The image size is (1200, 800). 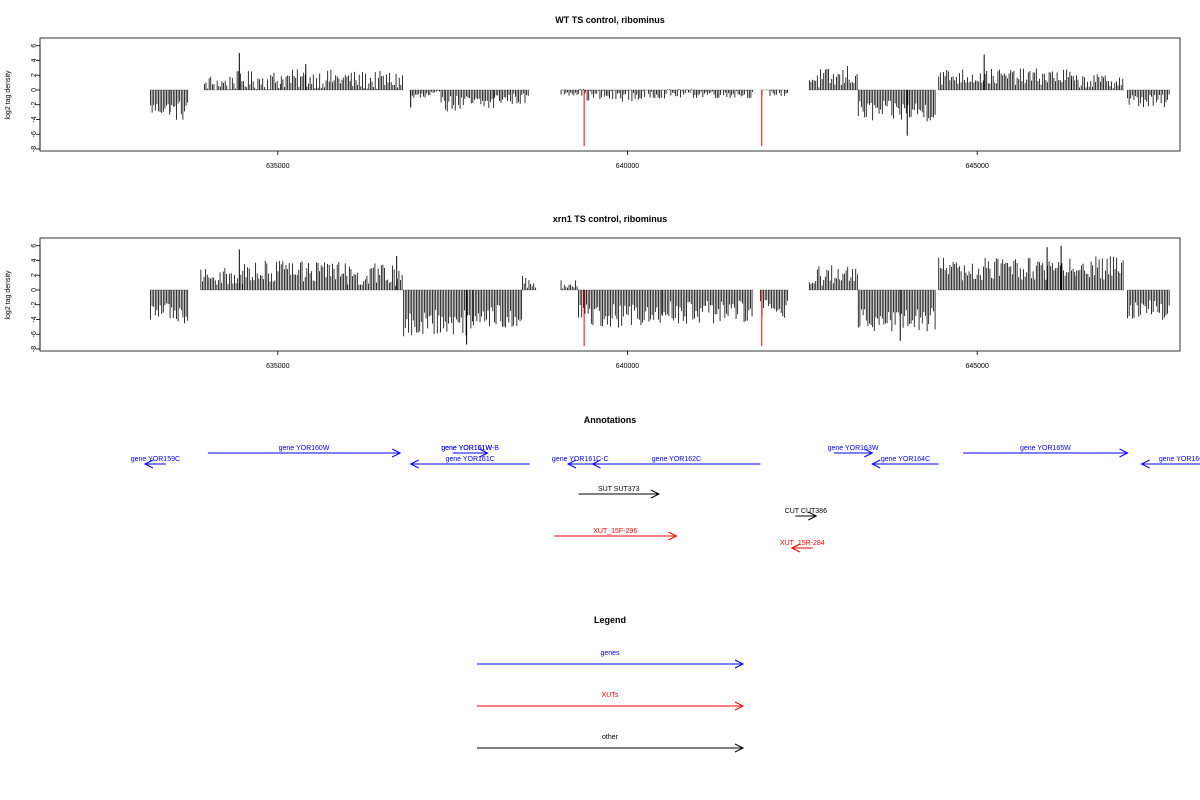 I want to click on annotation-feature: gene YOR166C, so click(x=1170, y=462).